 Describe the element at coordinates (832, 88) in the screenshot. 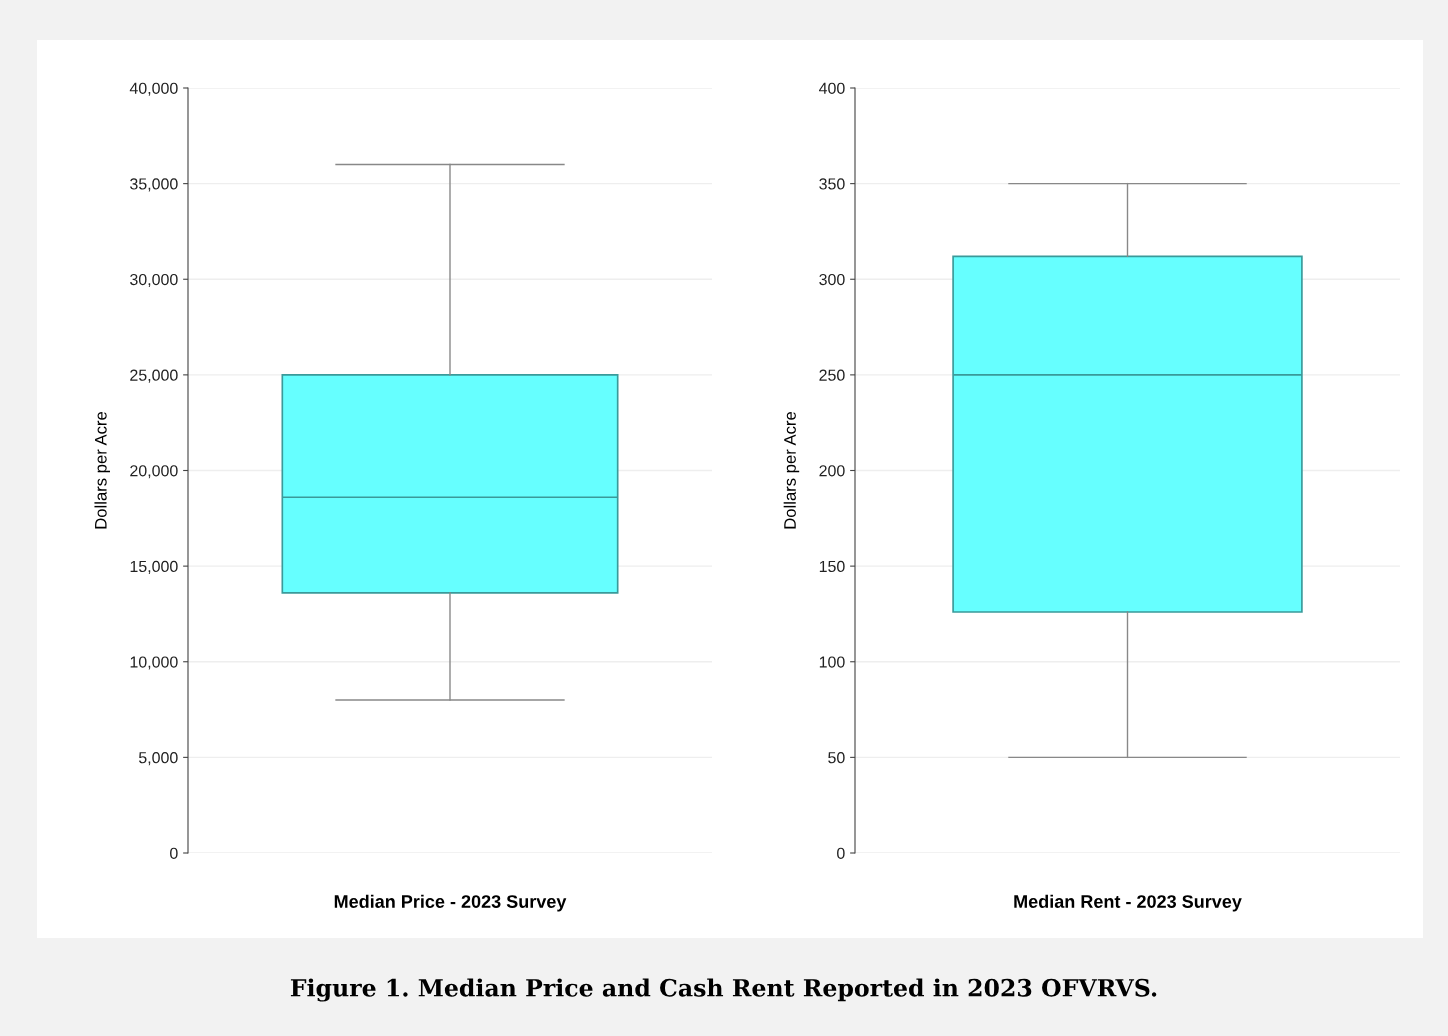

I see `y-tick-label: 400` at that location.